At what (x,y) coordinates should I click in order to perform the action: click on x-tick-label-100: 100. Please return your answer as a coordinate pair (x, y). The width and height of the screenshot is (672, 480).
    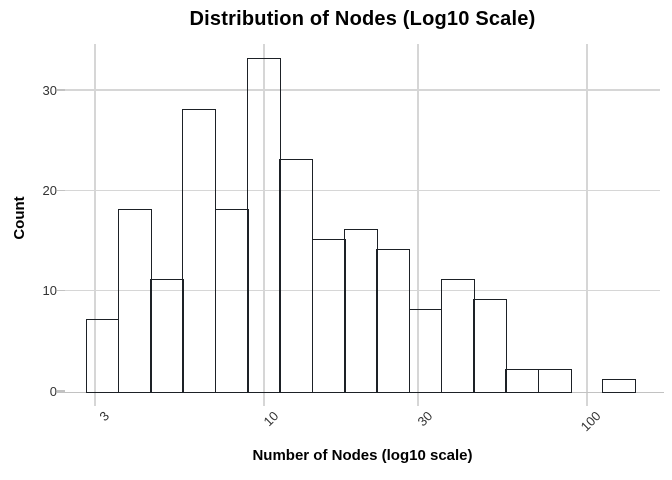
    Looking at the image, I should click on (590, 421).